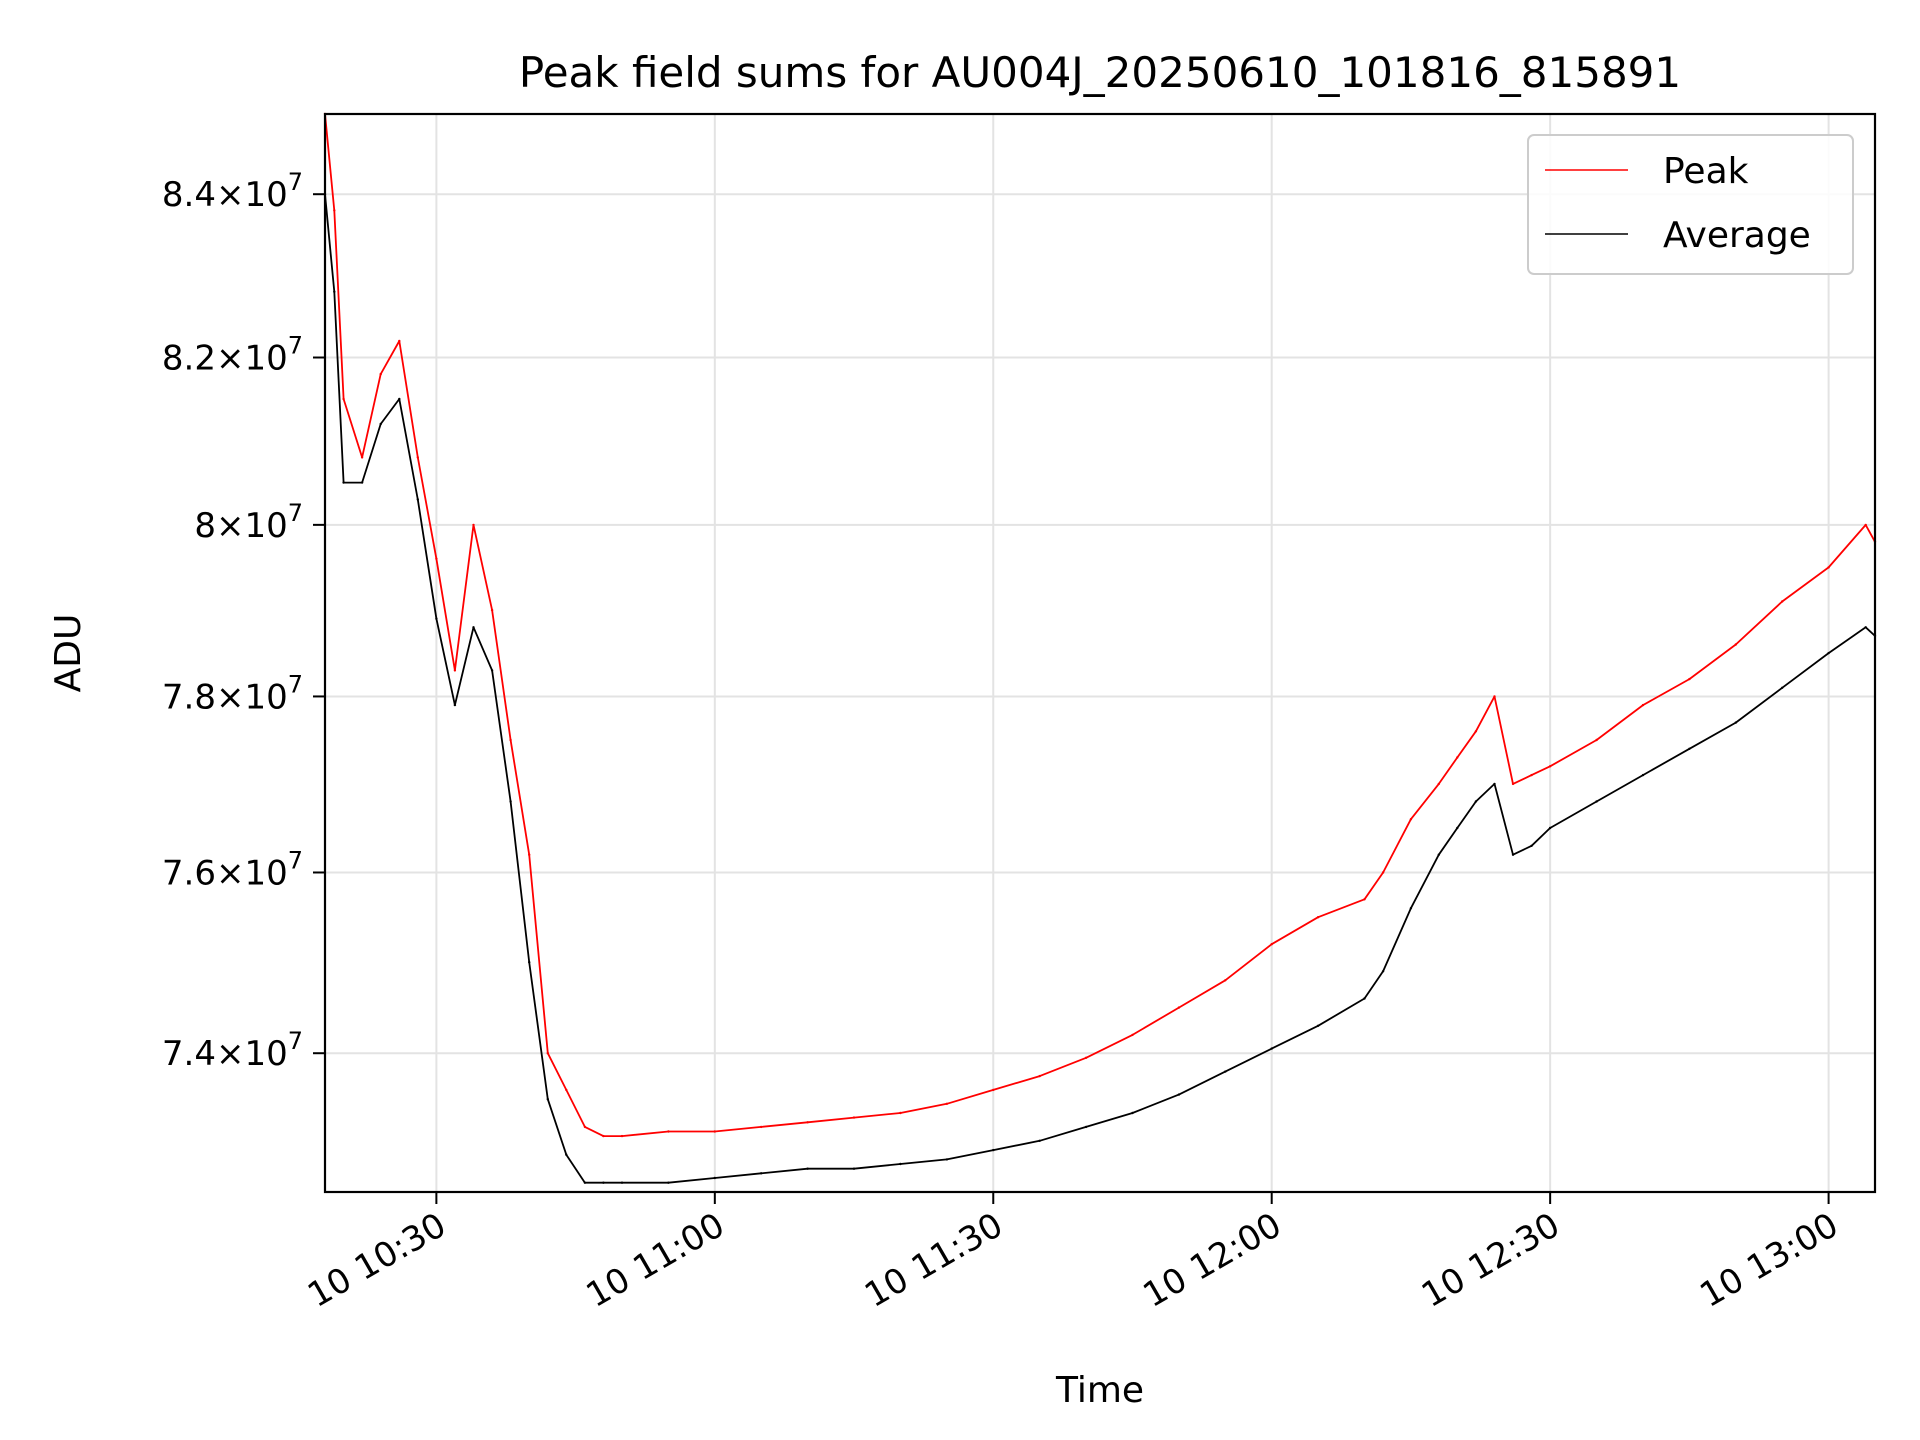  Describe the element at coordinates (232, 693) in the screenshot. I see `y-tick-label: 7.8×107` at that location.